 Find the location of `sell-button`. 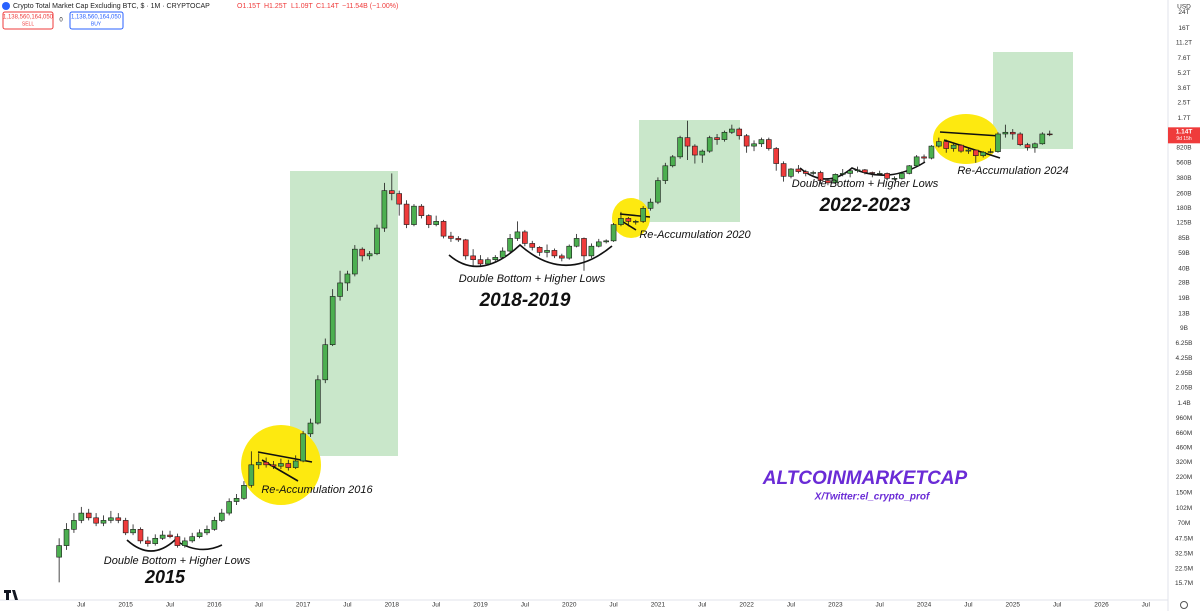

sell-button is located at coordinates (28, 20).